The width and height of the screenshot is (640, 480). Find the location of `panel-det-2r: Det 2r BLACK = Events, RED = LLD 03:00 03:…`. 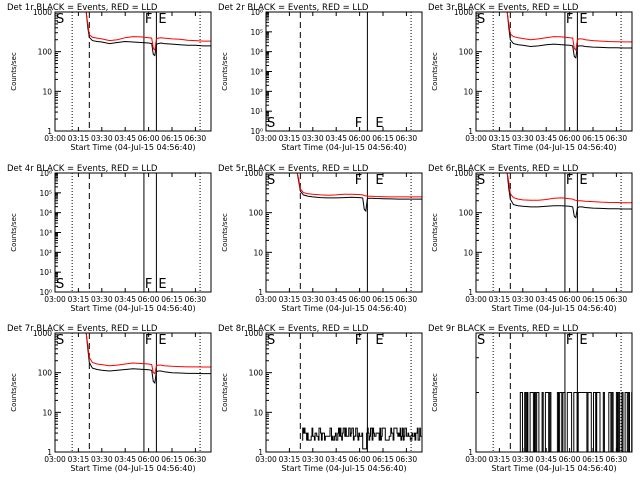

panel-det-2r: Det 2r BLACK = Events, RED = LLD 03:00 03:… is located at coordinates (320, 77).